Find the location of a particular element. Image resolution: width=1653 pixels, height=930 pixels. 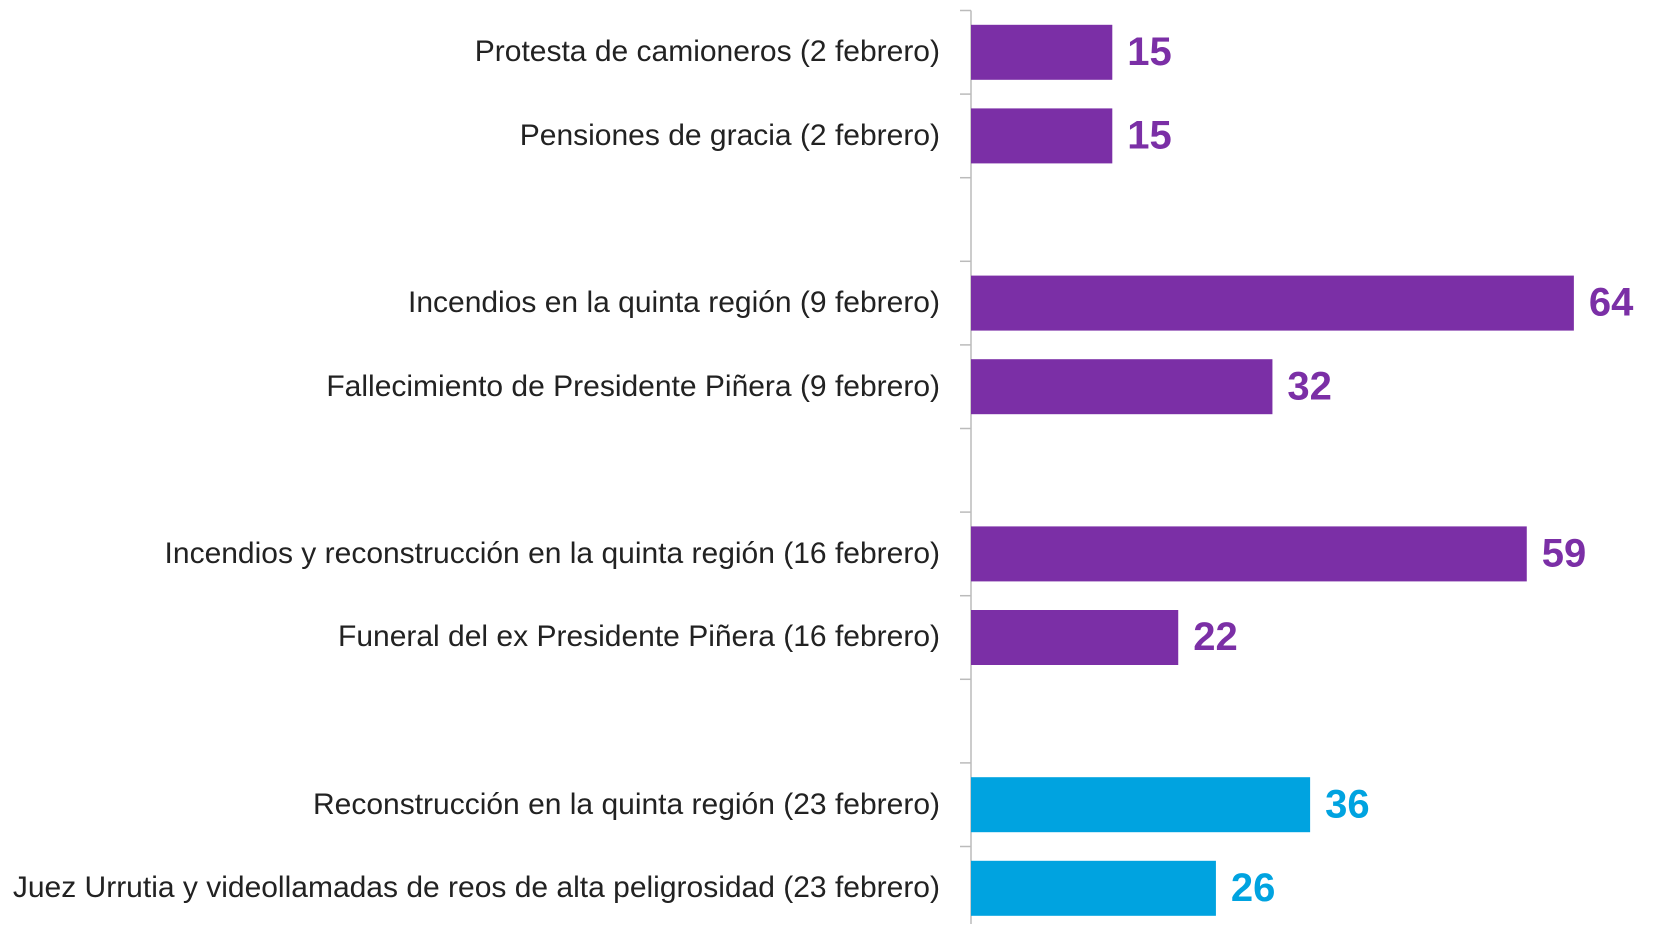

value-label: 32 is located at coordinates (1309, 386).